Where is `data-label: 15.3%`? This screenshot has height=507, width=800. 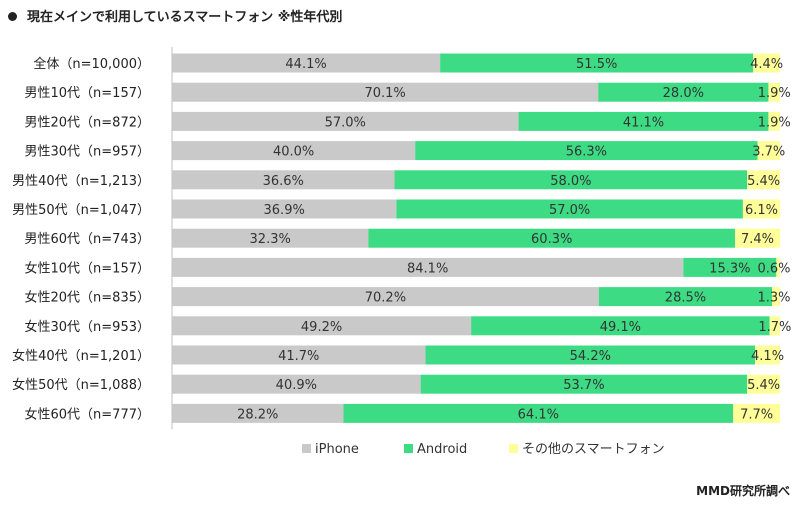 data-label: 15.3% is located at coordinates (729, 268).